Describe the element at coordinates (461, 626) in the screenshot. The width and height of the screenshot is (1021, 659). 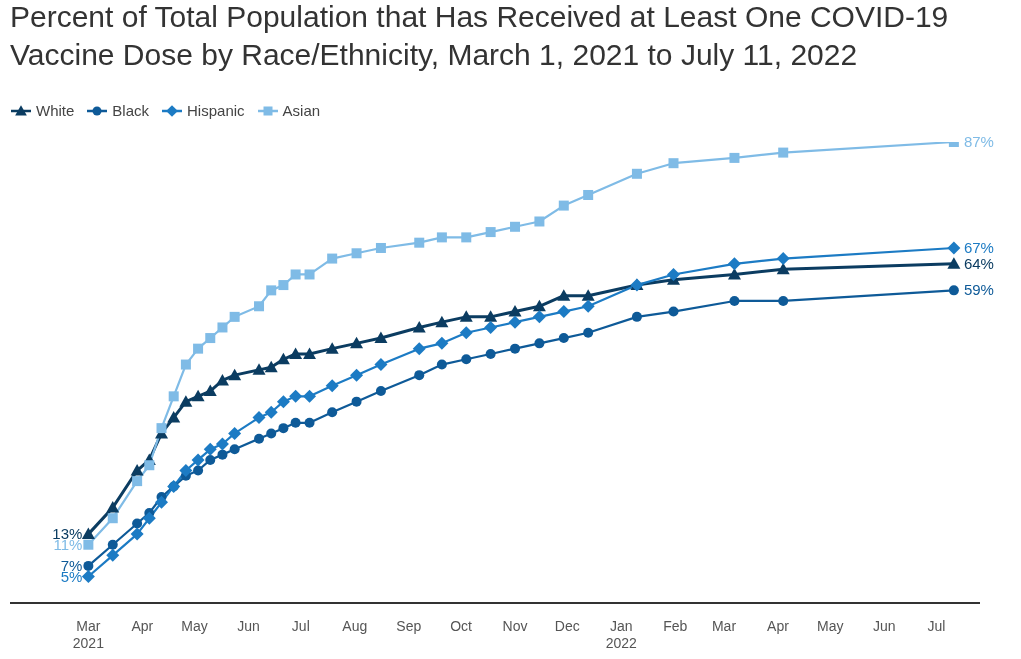
I see `x-tick-label: Oct` at that location.